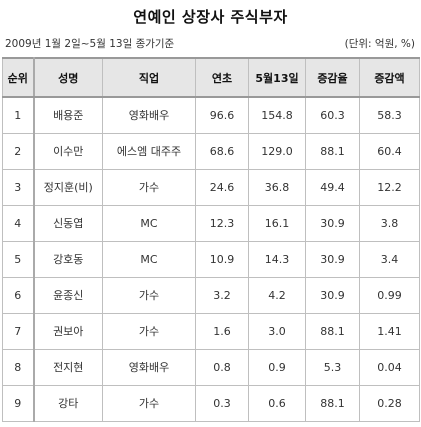 The height and width of the screenshot is (427, 421). Describe the element at coordinates (222, 331) in the screenshot. I see `cell-start-of-year: 1.6` at that location.